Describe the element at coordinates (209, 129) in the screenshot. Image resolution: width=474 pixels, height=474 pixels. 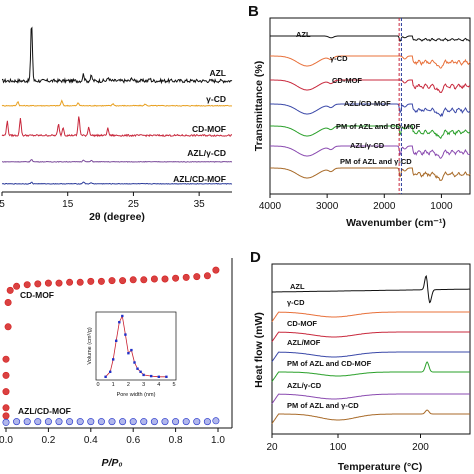
I see `xrd-label-cd-mof: CD-MOF` at that location.